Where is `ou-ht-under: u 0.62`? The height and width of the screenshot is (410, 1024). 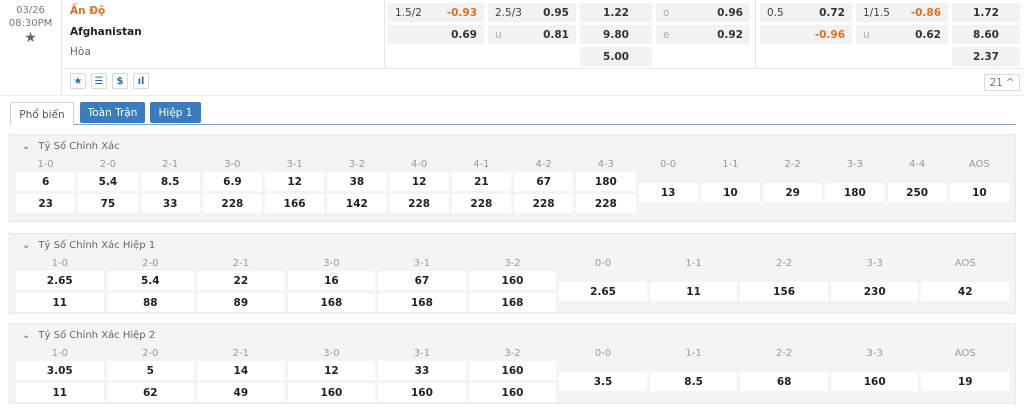 ou-ht-under: u 0.62 is located at coordinates (902, 34).